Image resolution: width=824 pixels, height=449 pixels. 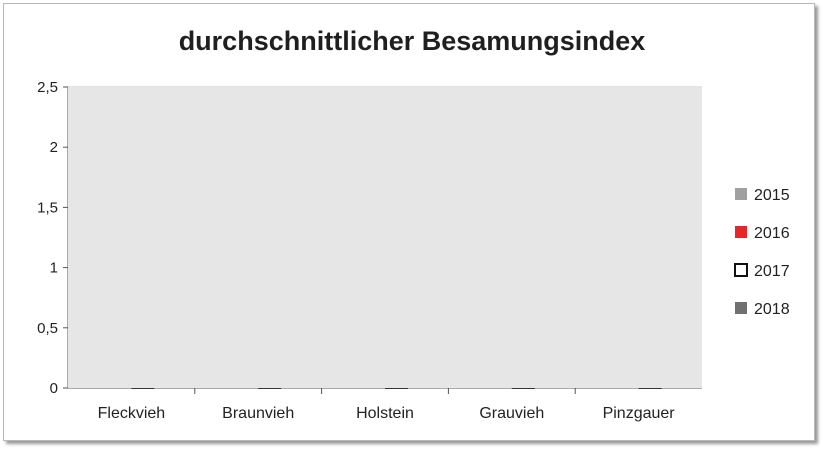 I want to click on x-category-label: Pinzgauer, so click(x=639, y=413).